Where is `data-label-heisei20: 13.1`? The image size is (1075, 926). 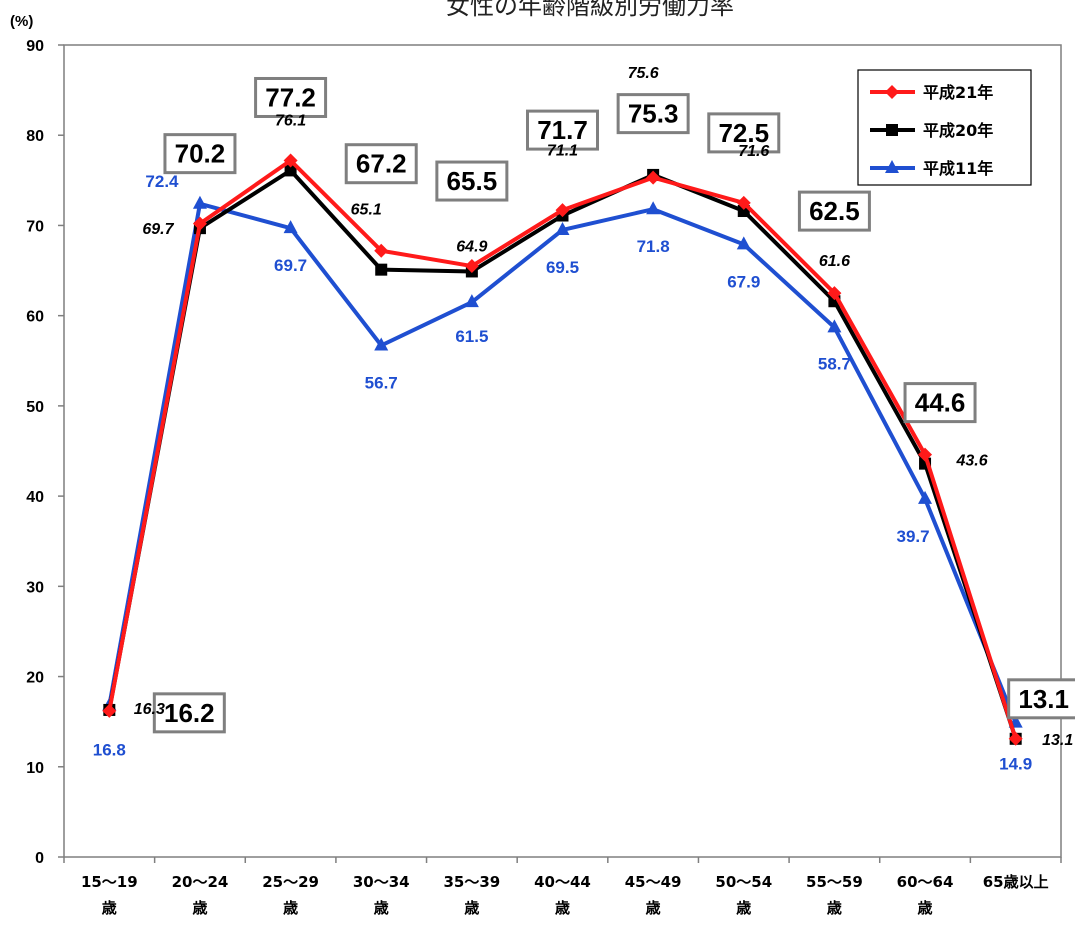
data-label-heisei20: 13.1 is located at coordinates (1057, 740).